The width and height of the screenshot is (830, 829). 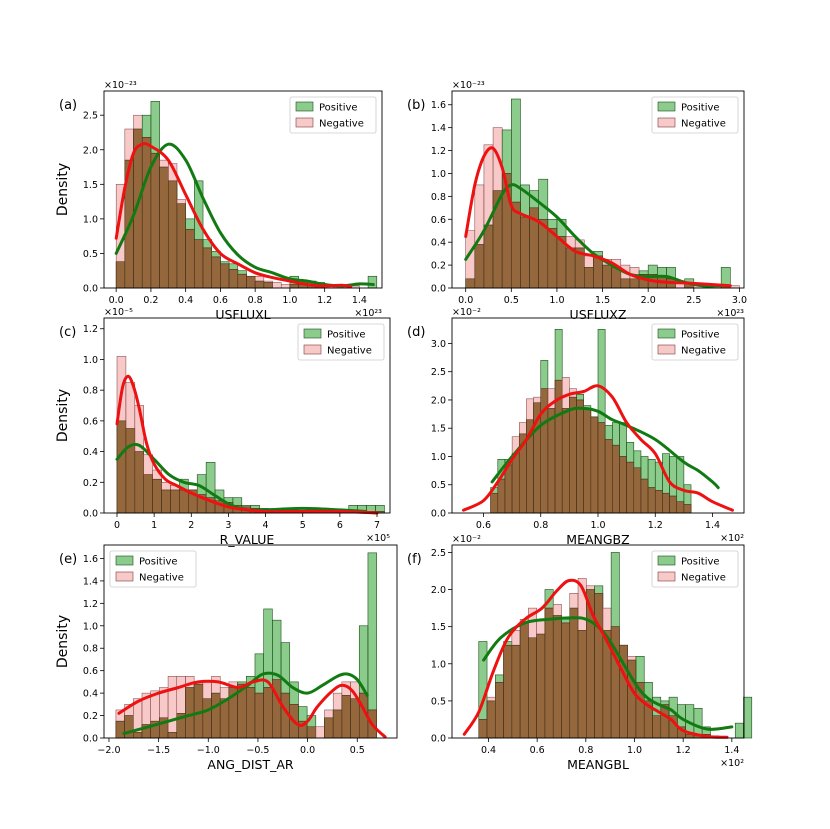 What do you see at coordinates (598, 764) in the screenshot?
I see `x-axis-label: MEANGBL` at bounding box center [598, 764].